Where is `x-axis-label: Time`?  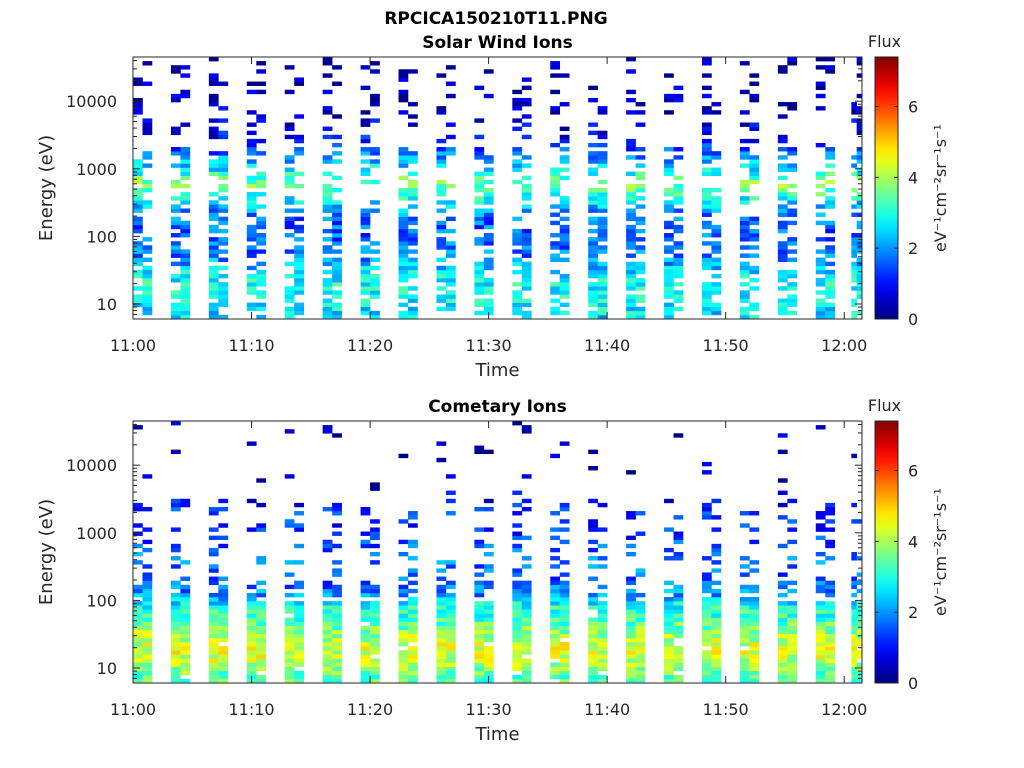 x-axis-label: Time is located at coordinates (496, 734).